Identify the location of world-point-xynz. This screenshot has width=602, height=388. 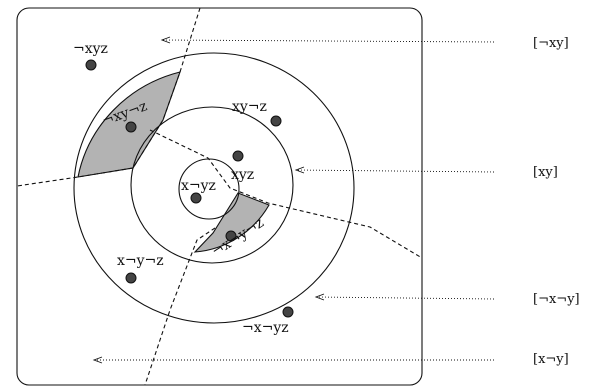
(276, 121).